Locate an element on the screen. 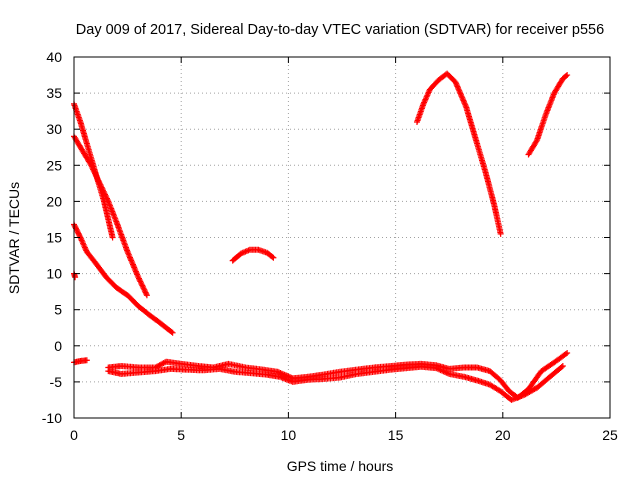  y-tick-label: 0 is located at coordinates (58, 346).